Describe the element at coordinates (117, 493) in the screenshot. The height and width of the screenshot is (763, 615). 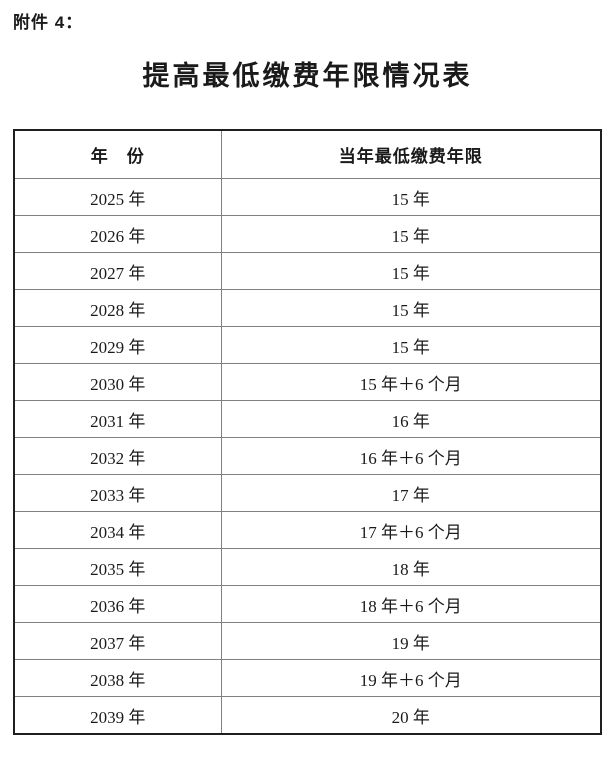
I see `year-cell: 2033 年` at that location.